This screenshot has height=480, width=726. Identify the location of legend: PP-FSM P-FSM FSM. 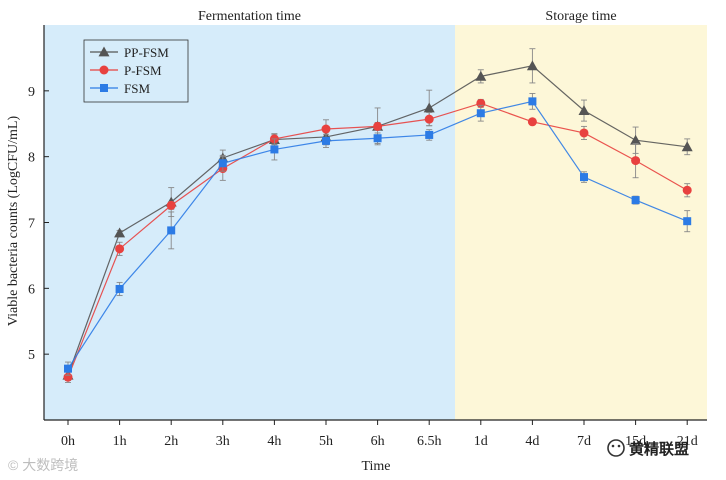
(136, 71).